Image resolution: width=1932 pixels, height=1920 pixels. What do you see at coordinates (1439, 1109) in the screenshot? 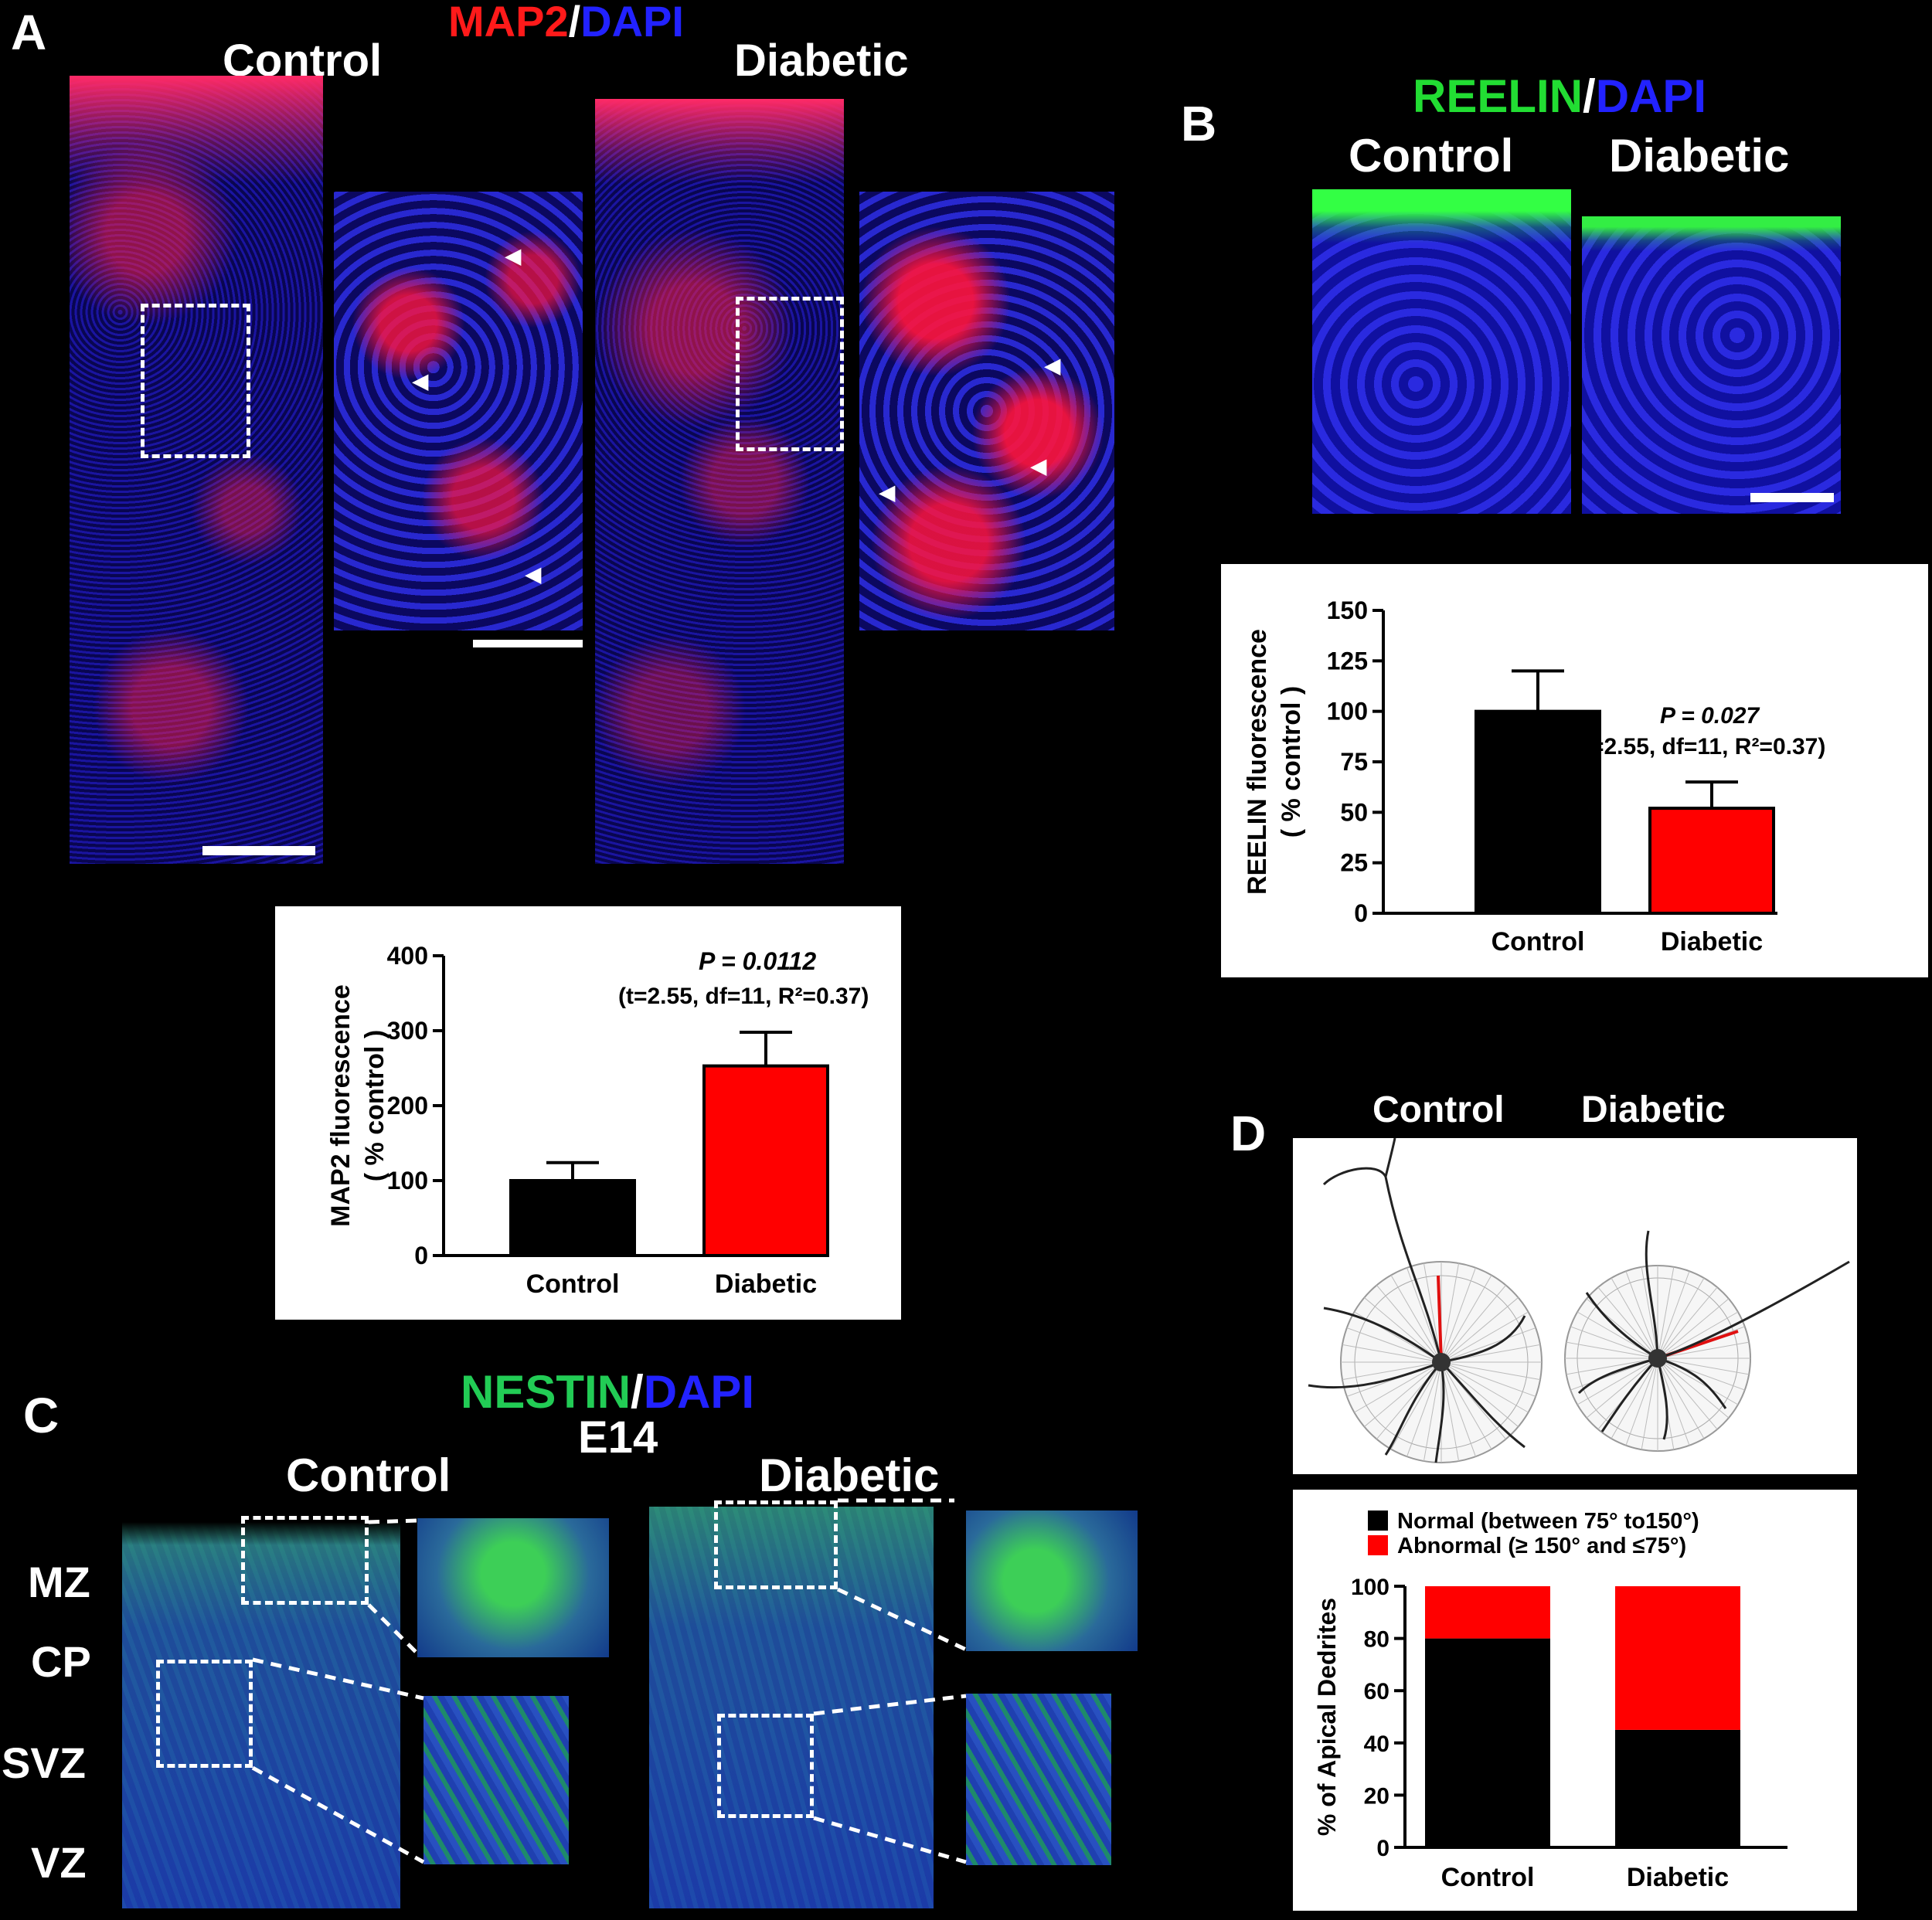
I see `panel-d-control-label: Control` at bounding box center [1439, 1109].